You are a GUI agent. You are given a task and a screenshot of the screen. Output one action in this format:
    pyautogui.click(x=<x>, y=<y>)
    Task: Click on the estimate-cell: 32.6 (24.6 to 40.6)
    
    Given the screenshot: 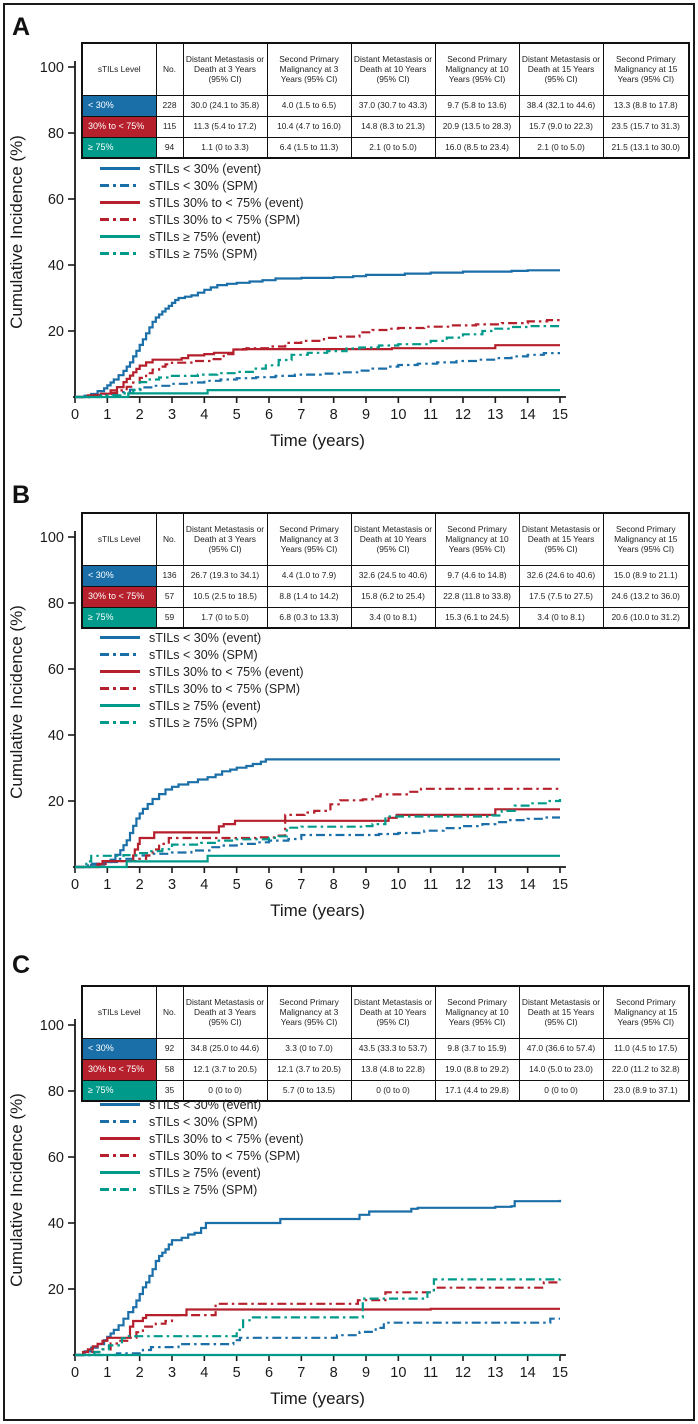 What is the action you would take?
    pyautogui.click(x=561, y=575)
    